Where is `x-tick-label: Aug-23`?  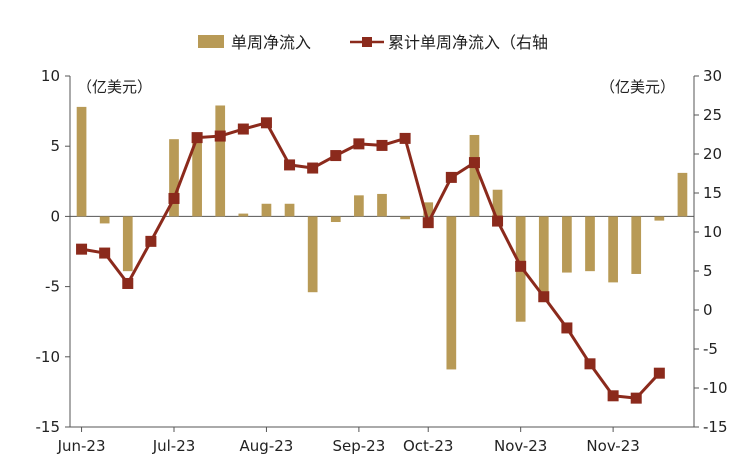 x-tick-label: Aug-23 is located at coordinates (267, 446).